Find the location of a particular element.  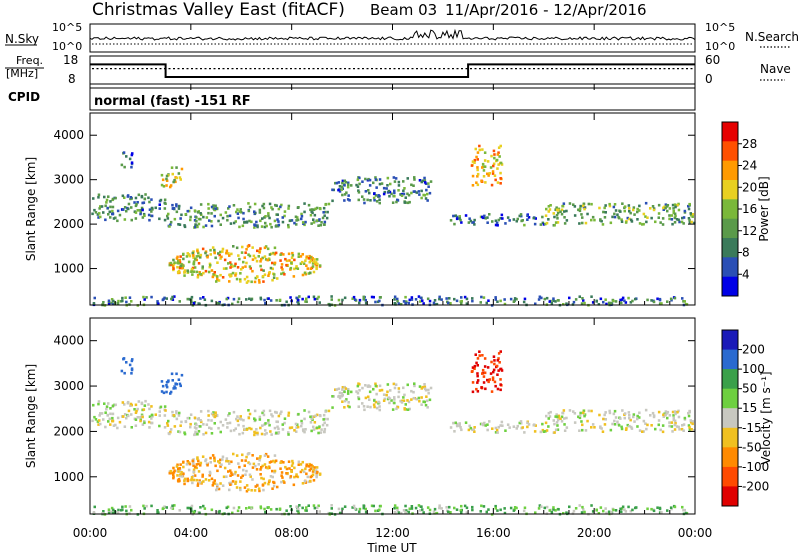

noise-left-tick-top: 10^5 is located at coordinates (67, 27).